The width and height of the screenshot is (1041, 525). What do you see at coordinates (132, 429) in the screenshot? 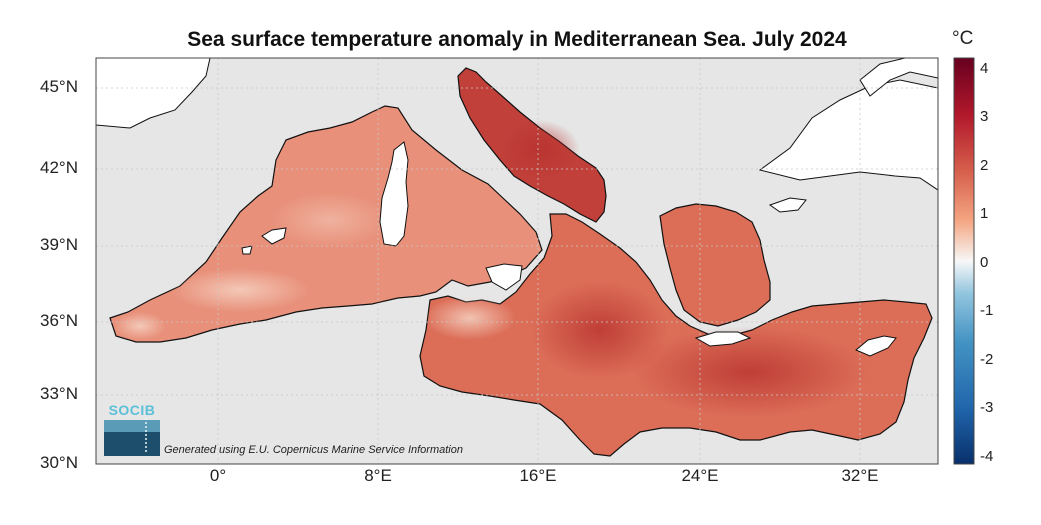
I see `socib-logo: SOCIB` at bounding box center [132, 429].